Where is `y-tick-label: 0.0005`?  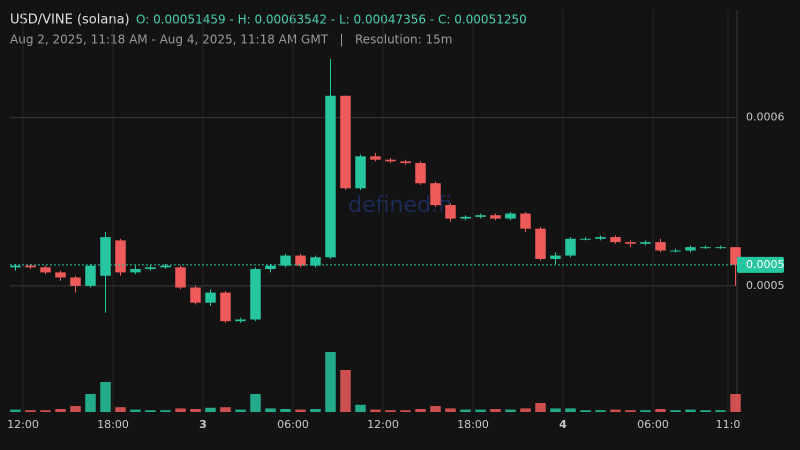 y-tick-label: 0.0005 is located at coordinates (765, 285).